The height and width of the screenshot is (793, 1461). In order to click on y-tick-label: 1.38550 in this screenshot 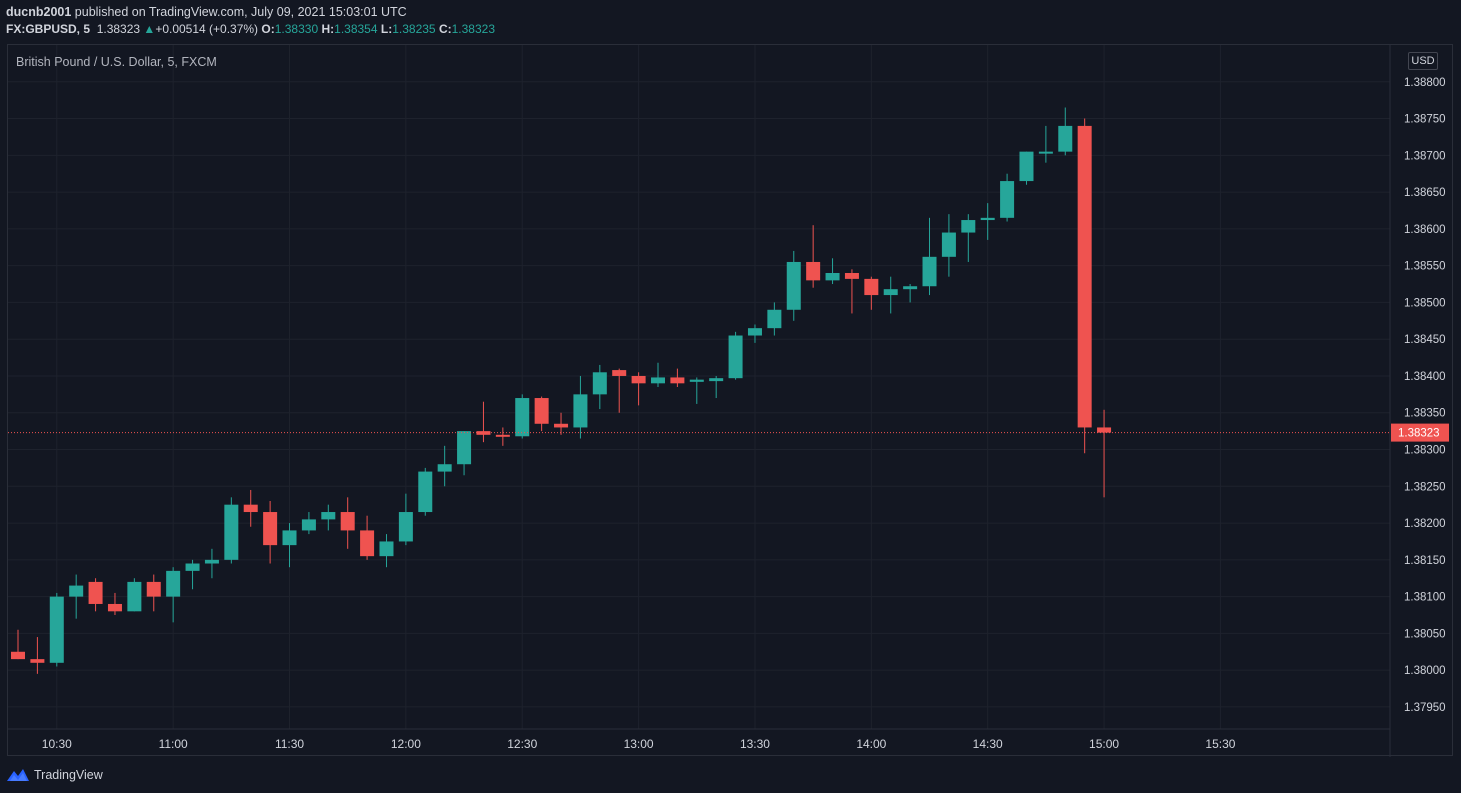, I will do `click(1425, 267)`.